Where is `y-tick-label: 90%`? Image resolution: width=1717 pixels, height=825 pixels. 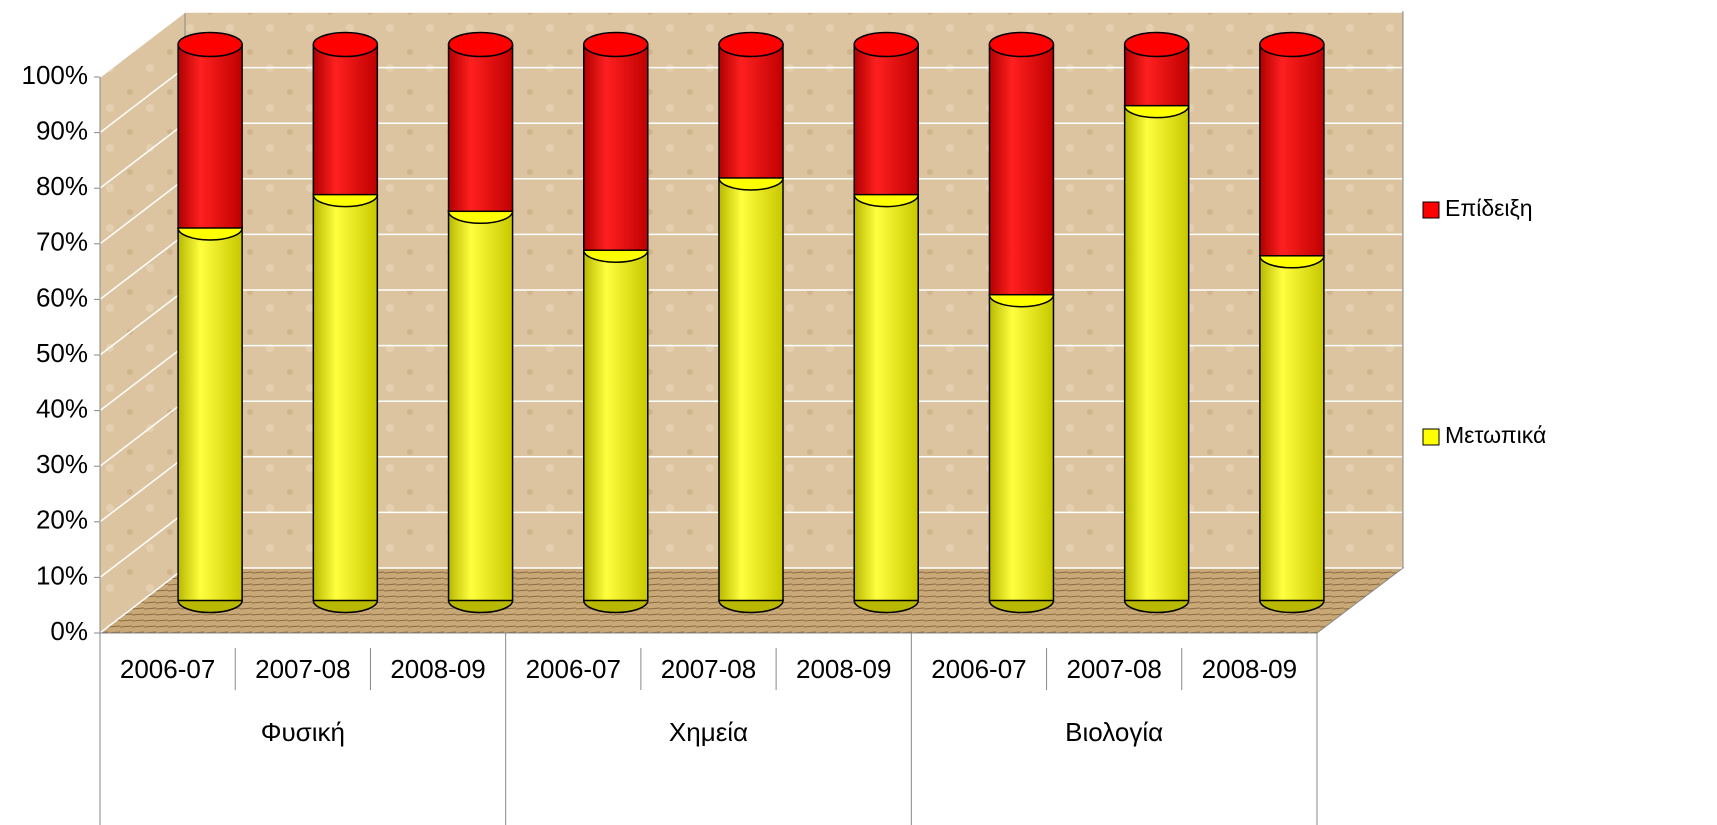
y-tick-label: 90% is located at coordinates (62, 130).